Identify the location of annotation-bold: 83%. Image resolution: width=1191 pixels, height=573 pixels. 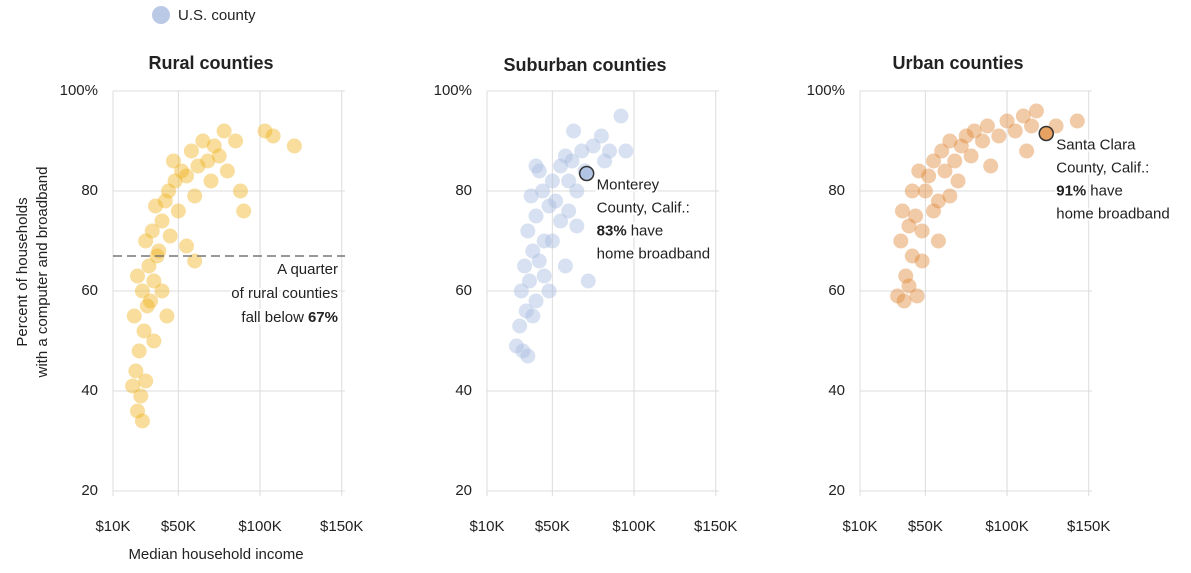
(612, 230).